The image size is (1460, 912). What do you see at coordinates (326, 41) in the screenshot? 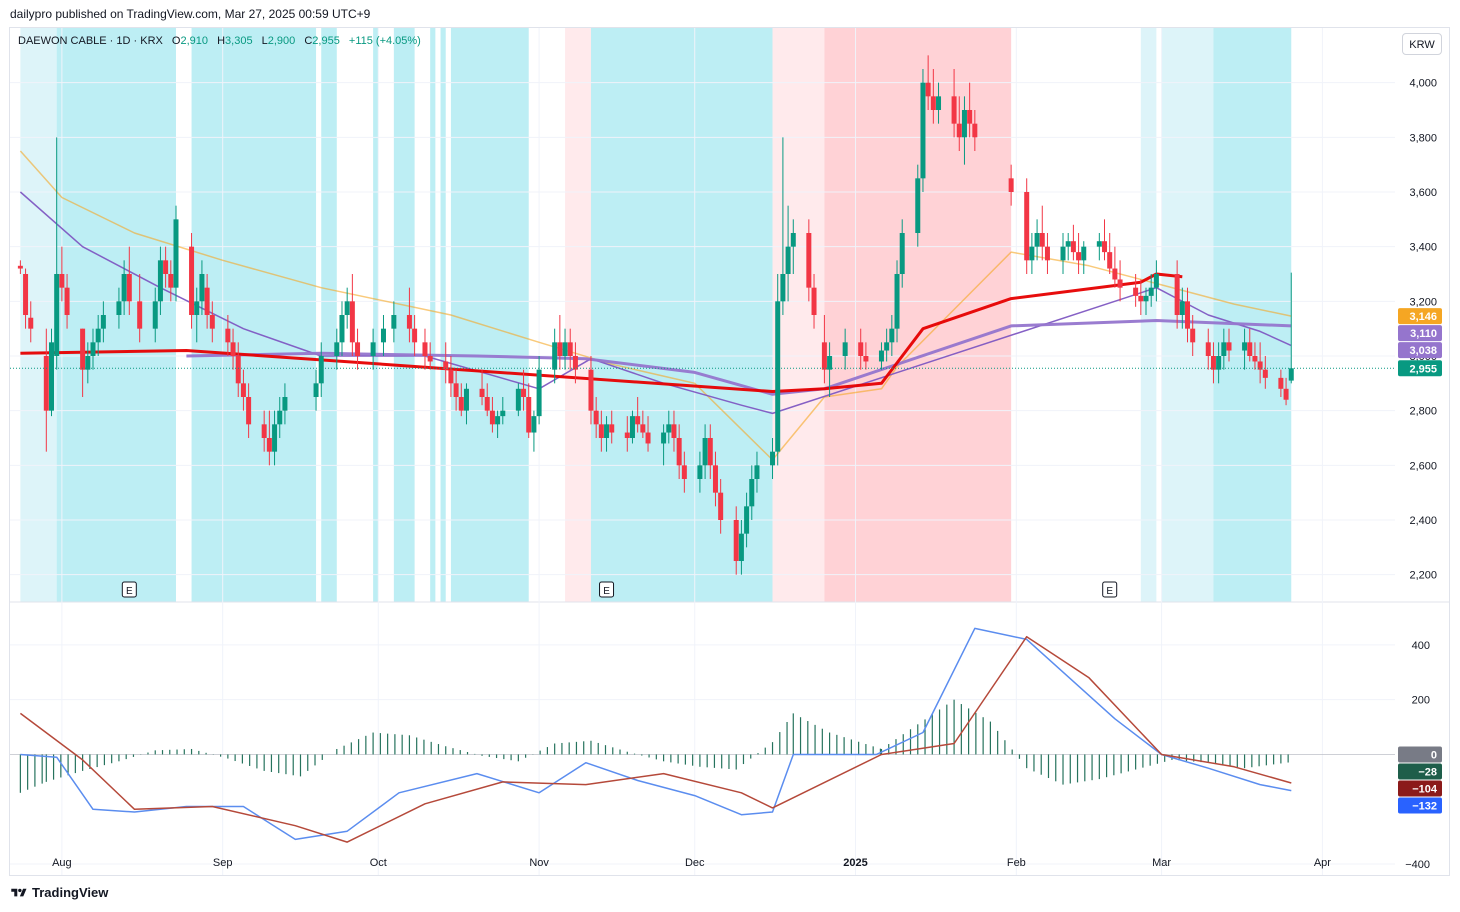
I see `close-value: 2,955` at bounding box center [326, 41].